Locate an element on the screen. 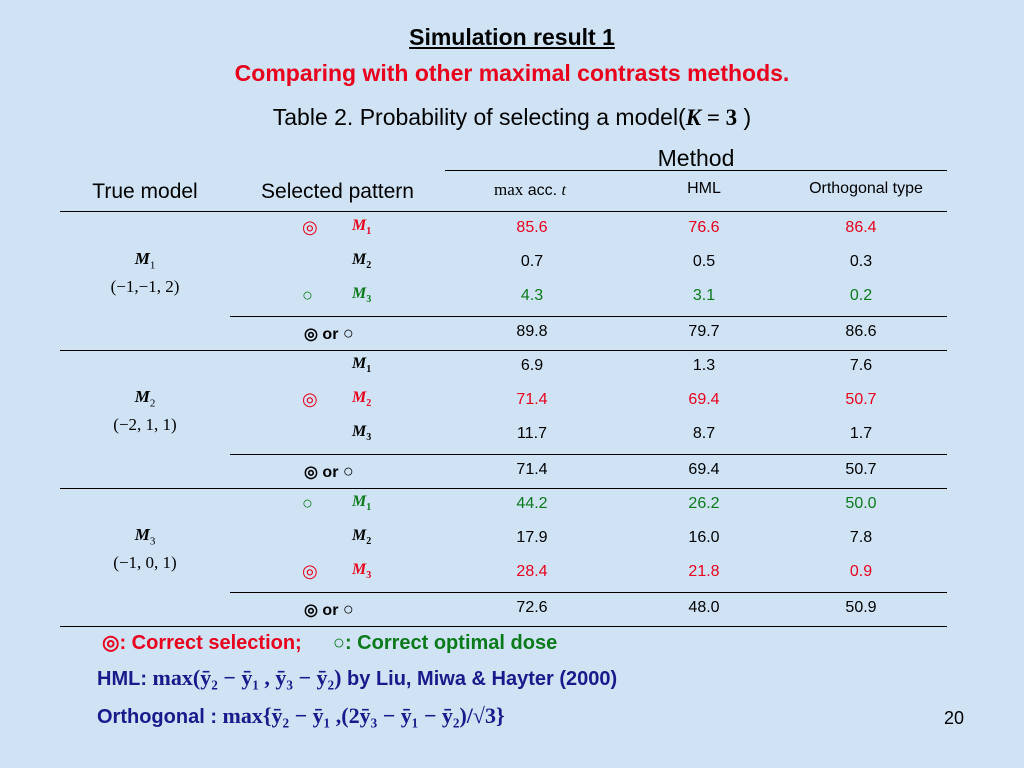 The height and width of the screenshot is (768, 1024). true-model-label: M3 (−1, 0, 1) is located at coordinates (145, 549).